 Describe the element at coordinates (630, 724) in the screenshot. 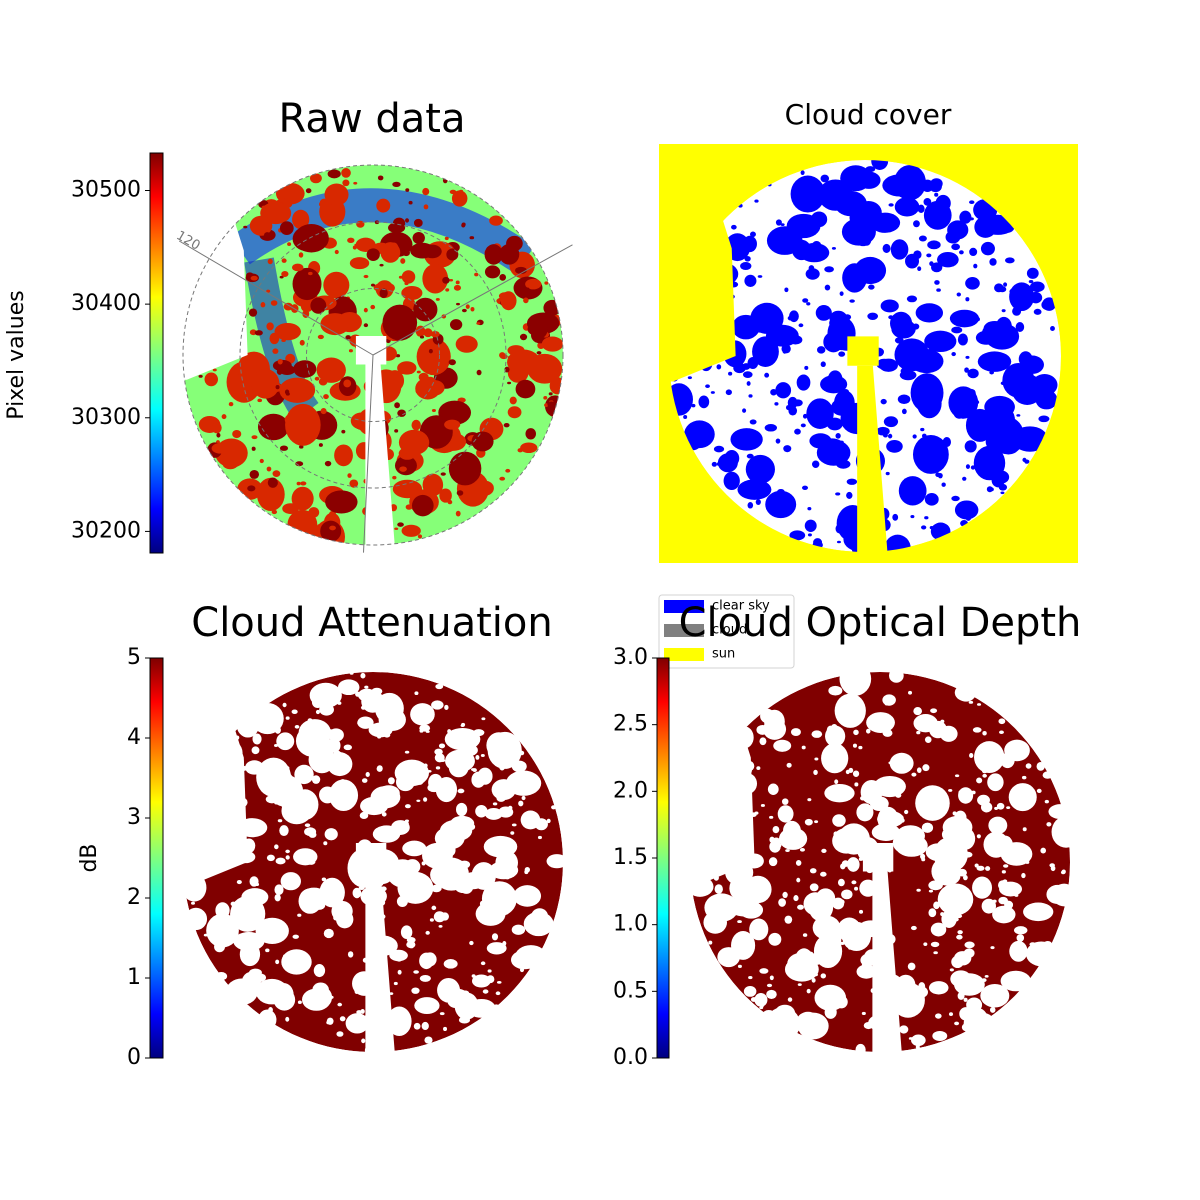

I see `colorbar-tick-label: 2.5` at that location.